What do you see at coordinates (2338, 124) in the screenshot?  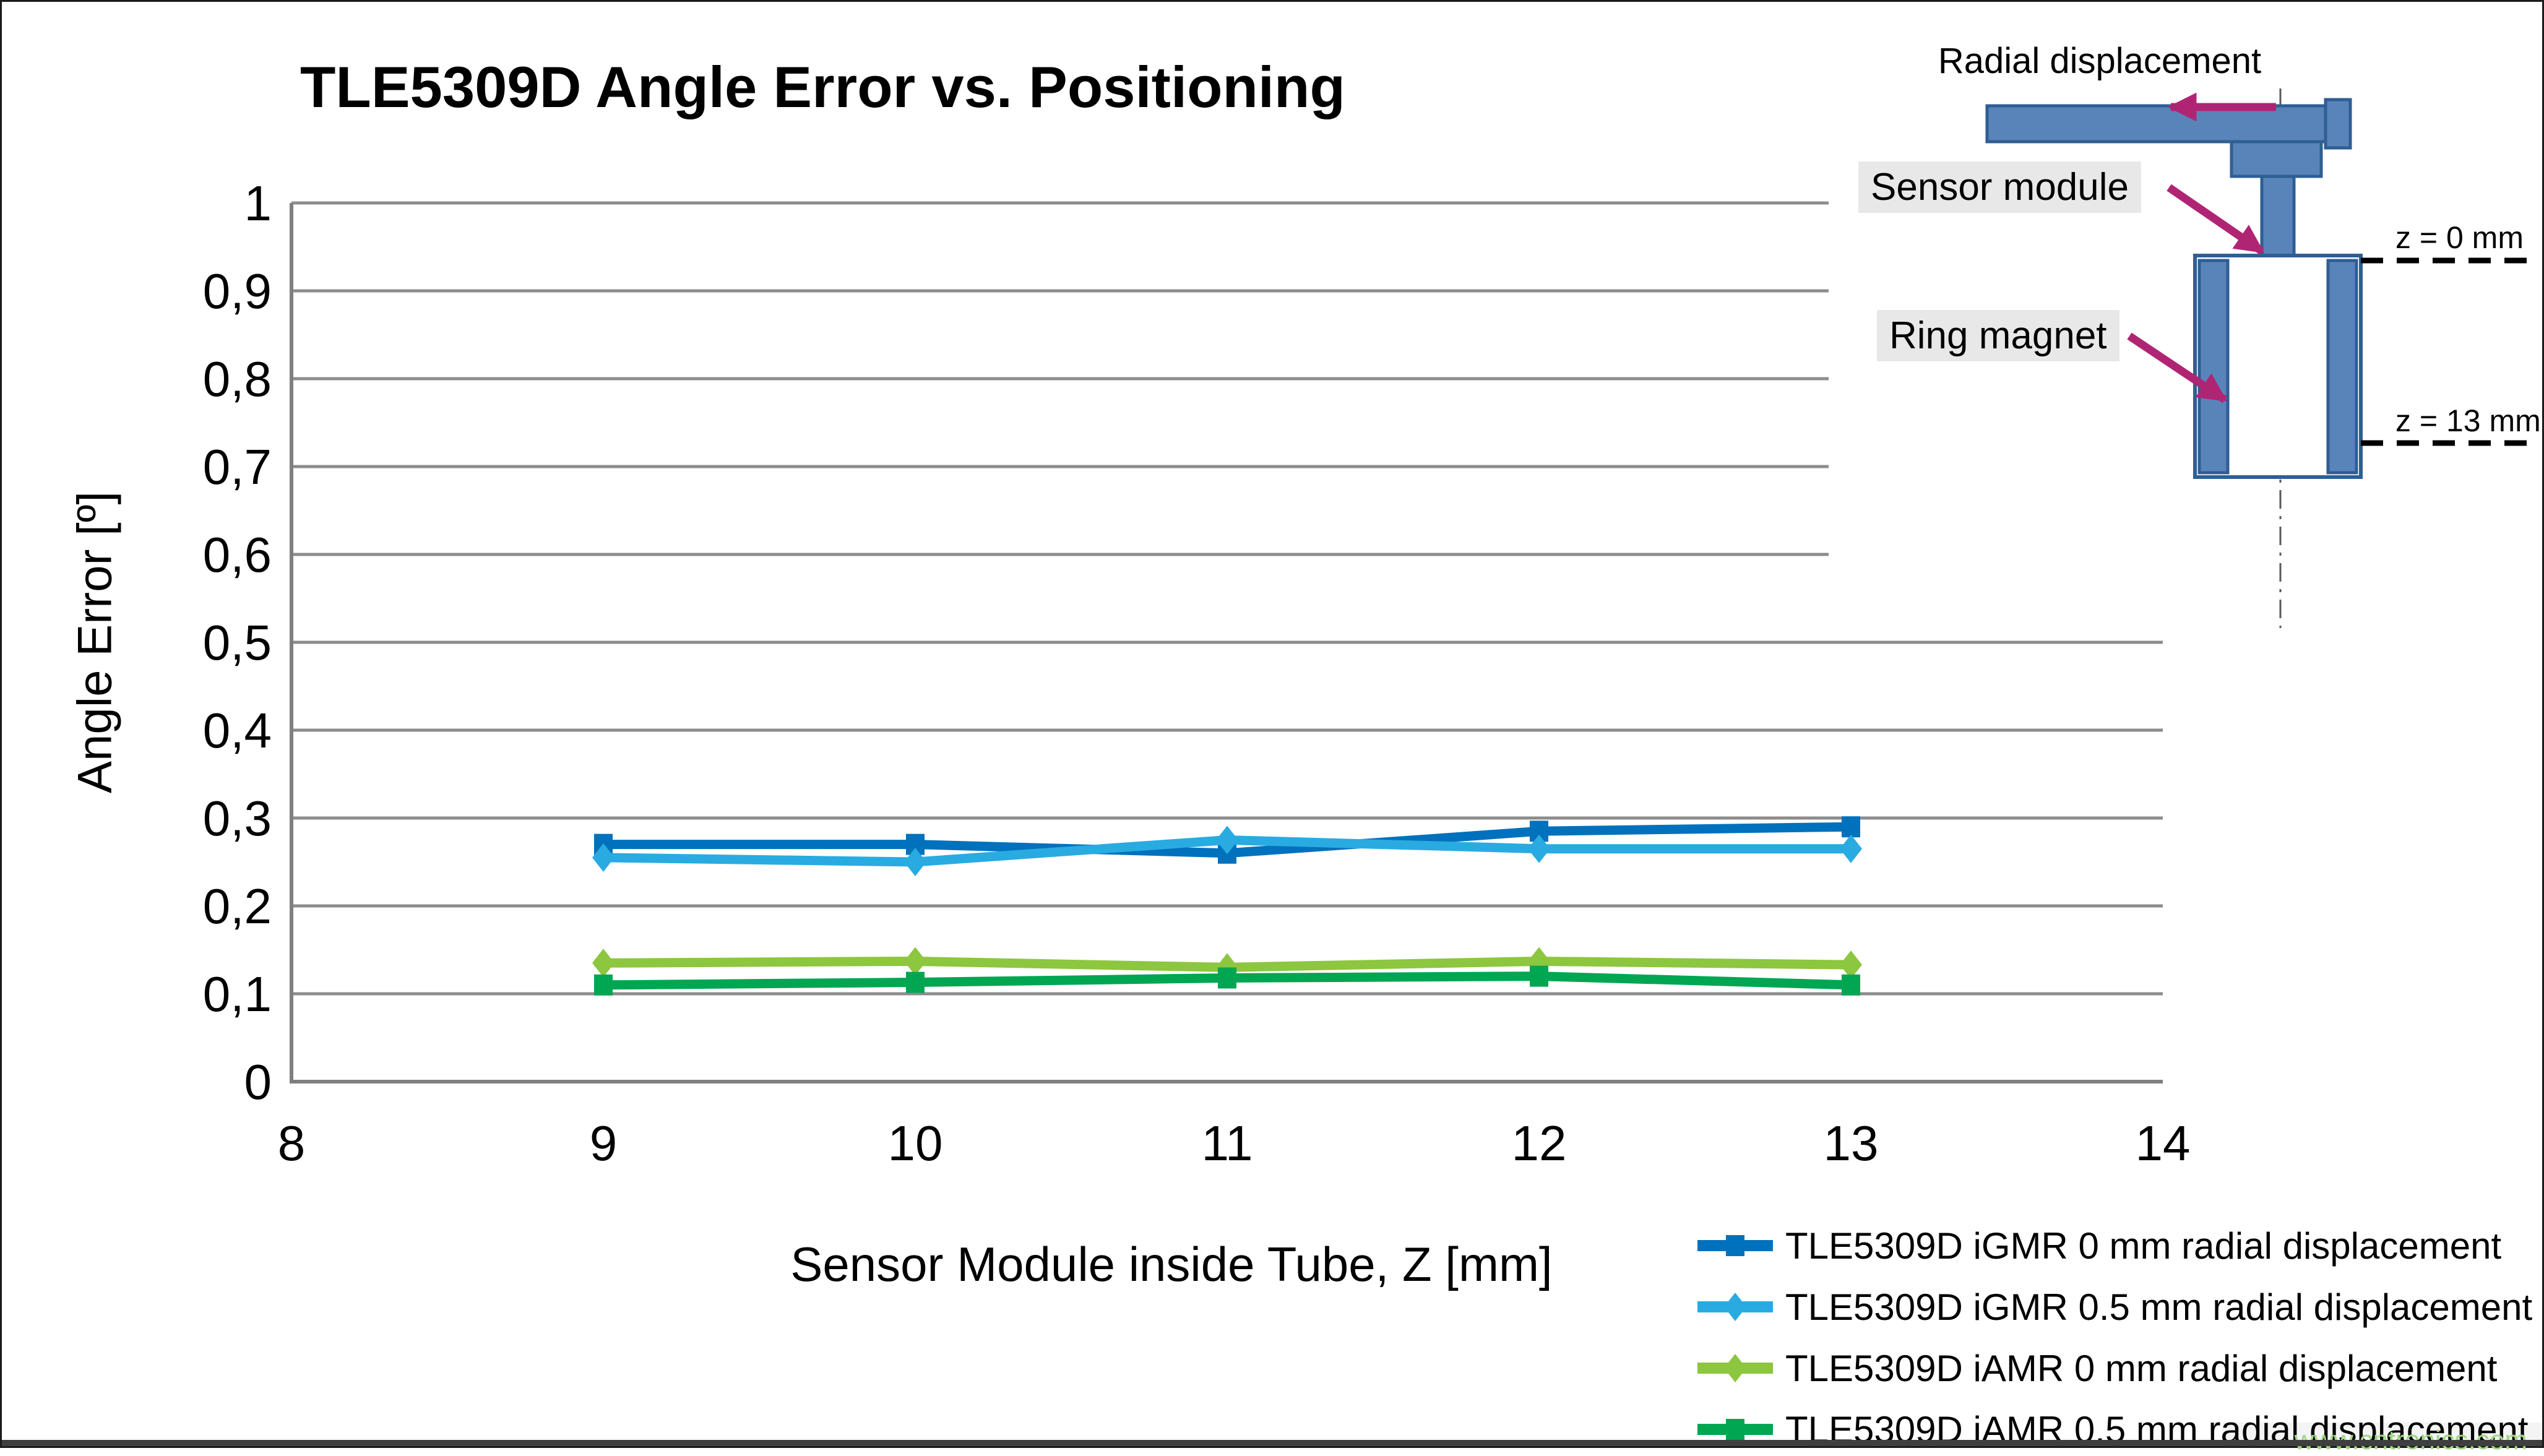 I see `diagram-arm-cap` at bounding box center [2338, 124].